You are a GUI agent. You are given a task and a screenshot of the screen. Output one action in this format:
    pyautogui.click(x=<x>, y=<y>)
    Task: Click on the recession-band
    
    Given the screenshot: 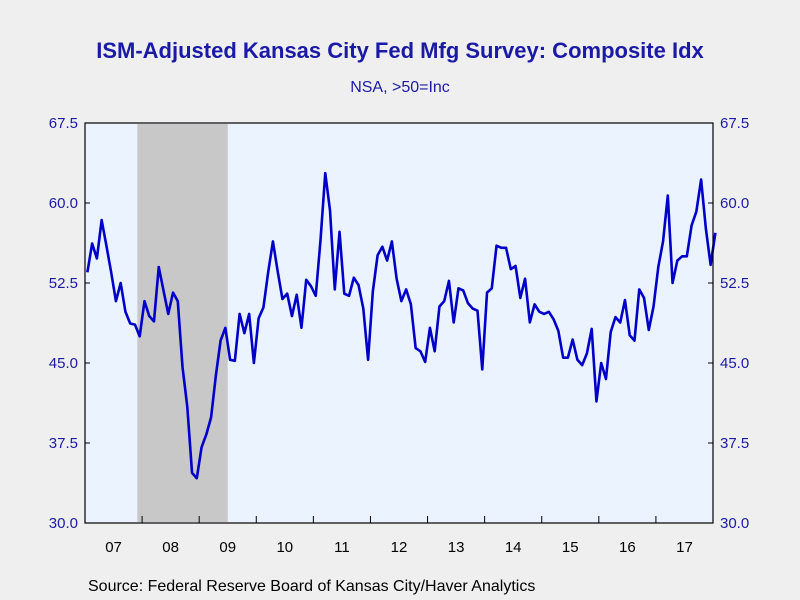 What is the action you would take?
    pyautogui.click(x=182, y=323)
    